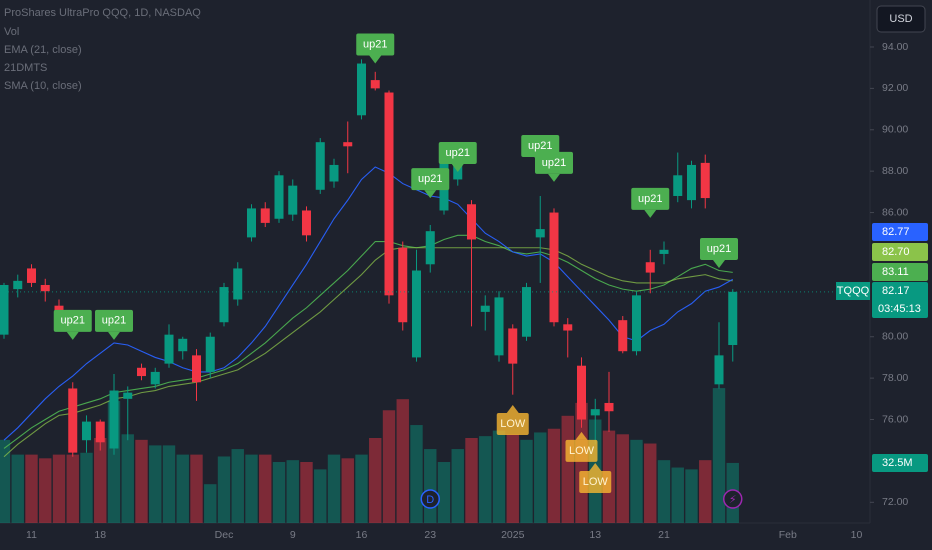 This screenshot has width=932, height=550. What do you see at coordinates (853, 291) in the screenshot?
I see `symbol-label: TQQQ` at bounding box center [853, 291].